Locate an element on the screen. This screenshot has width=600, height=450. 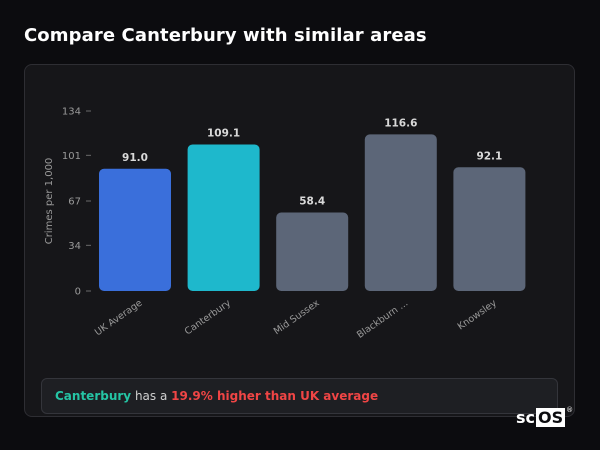
bar-value-label: 91.0 is located at coordinates (135, 158).